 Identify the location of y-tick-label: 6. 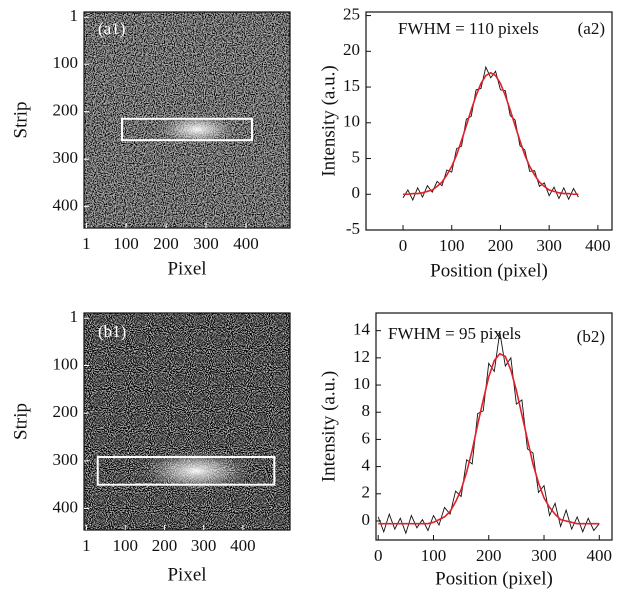
(366, 437).